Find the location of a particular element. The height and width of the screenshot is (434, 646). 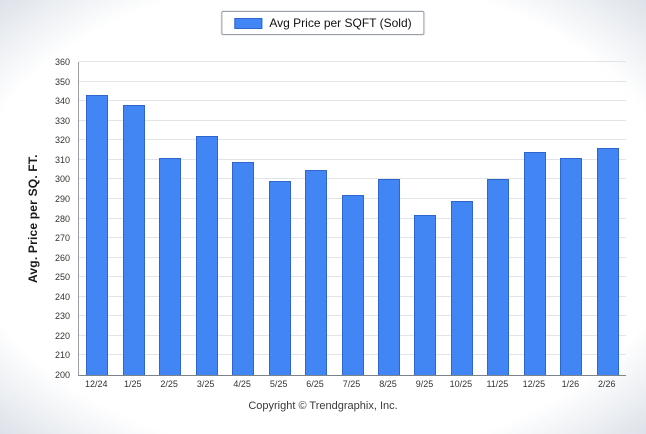

x-tick-label: 12/25 is located at coordinates (534, 384).